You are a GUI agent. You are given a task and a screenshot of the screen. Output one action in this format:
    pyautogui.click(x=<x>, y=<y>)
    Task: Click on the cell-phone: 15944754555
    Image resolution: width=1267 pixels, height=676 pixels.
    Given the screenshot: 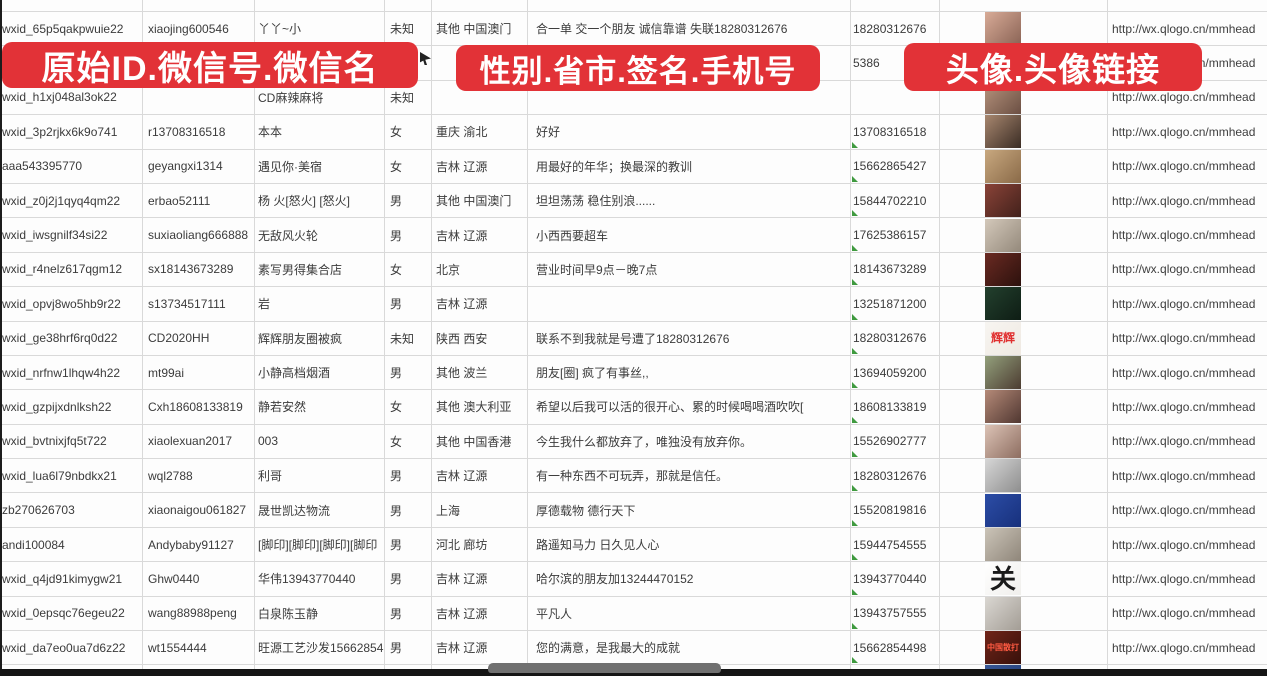 What is the action you would take?
    pyautogui.click(x=895, y=544)
    